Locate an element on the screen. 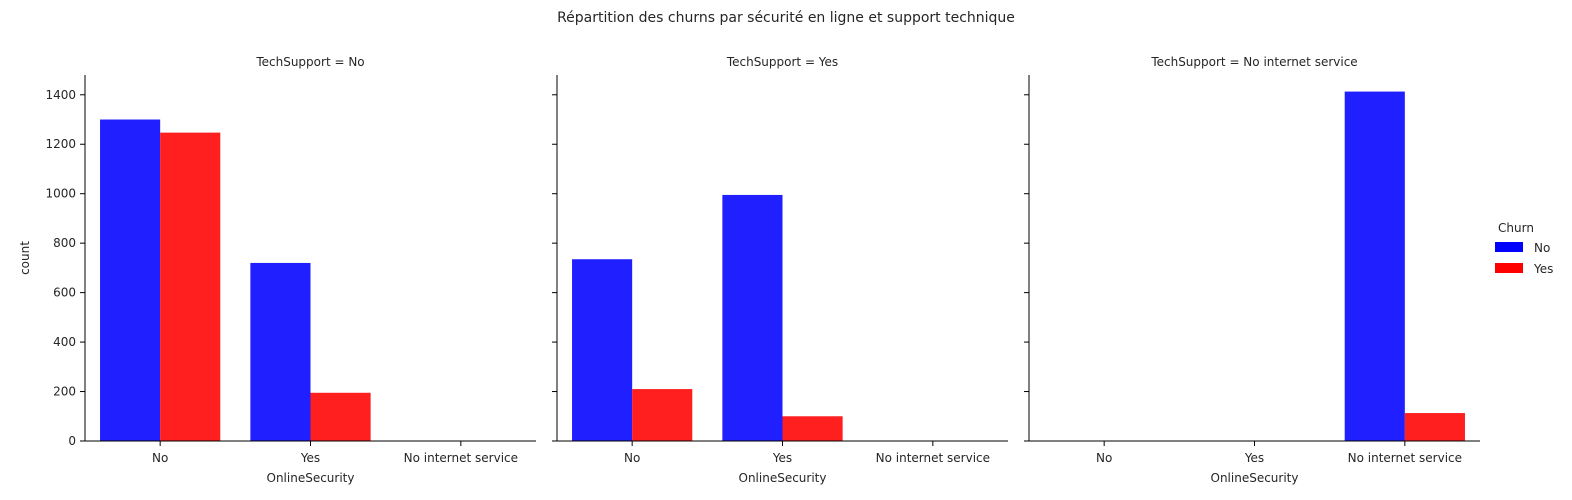  y-tick-label: 600 is located at coordinates (64, 293).